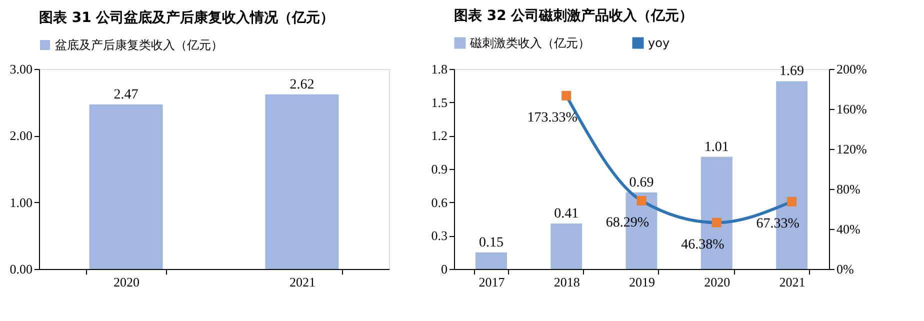 The width and height of the screenshot is (924, 321). What do you see at coordinates (716, 147) in the screenshot?
I see `data-label: 1.01` at bounding box center [716, 147].